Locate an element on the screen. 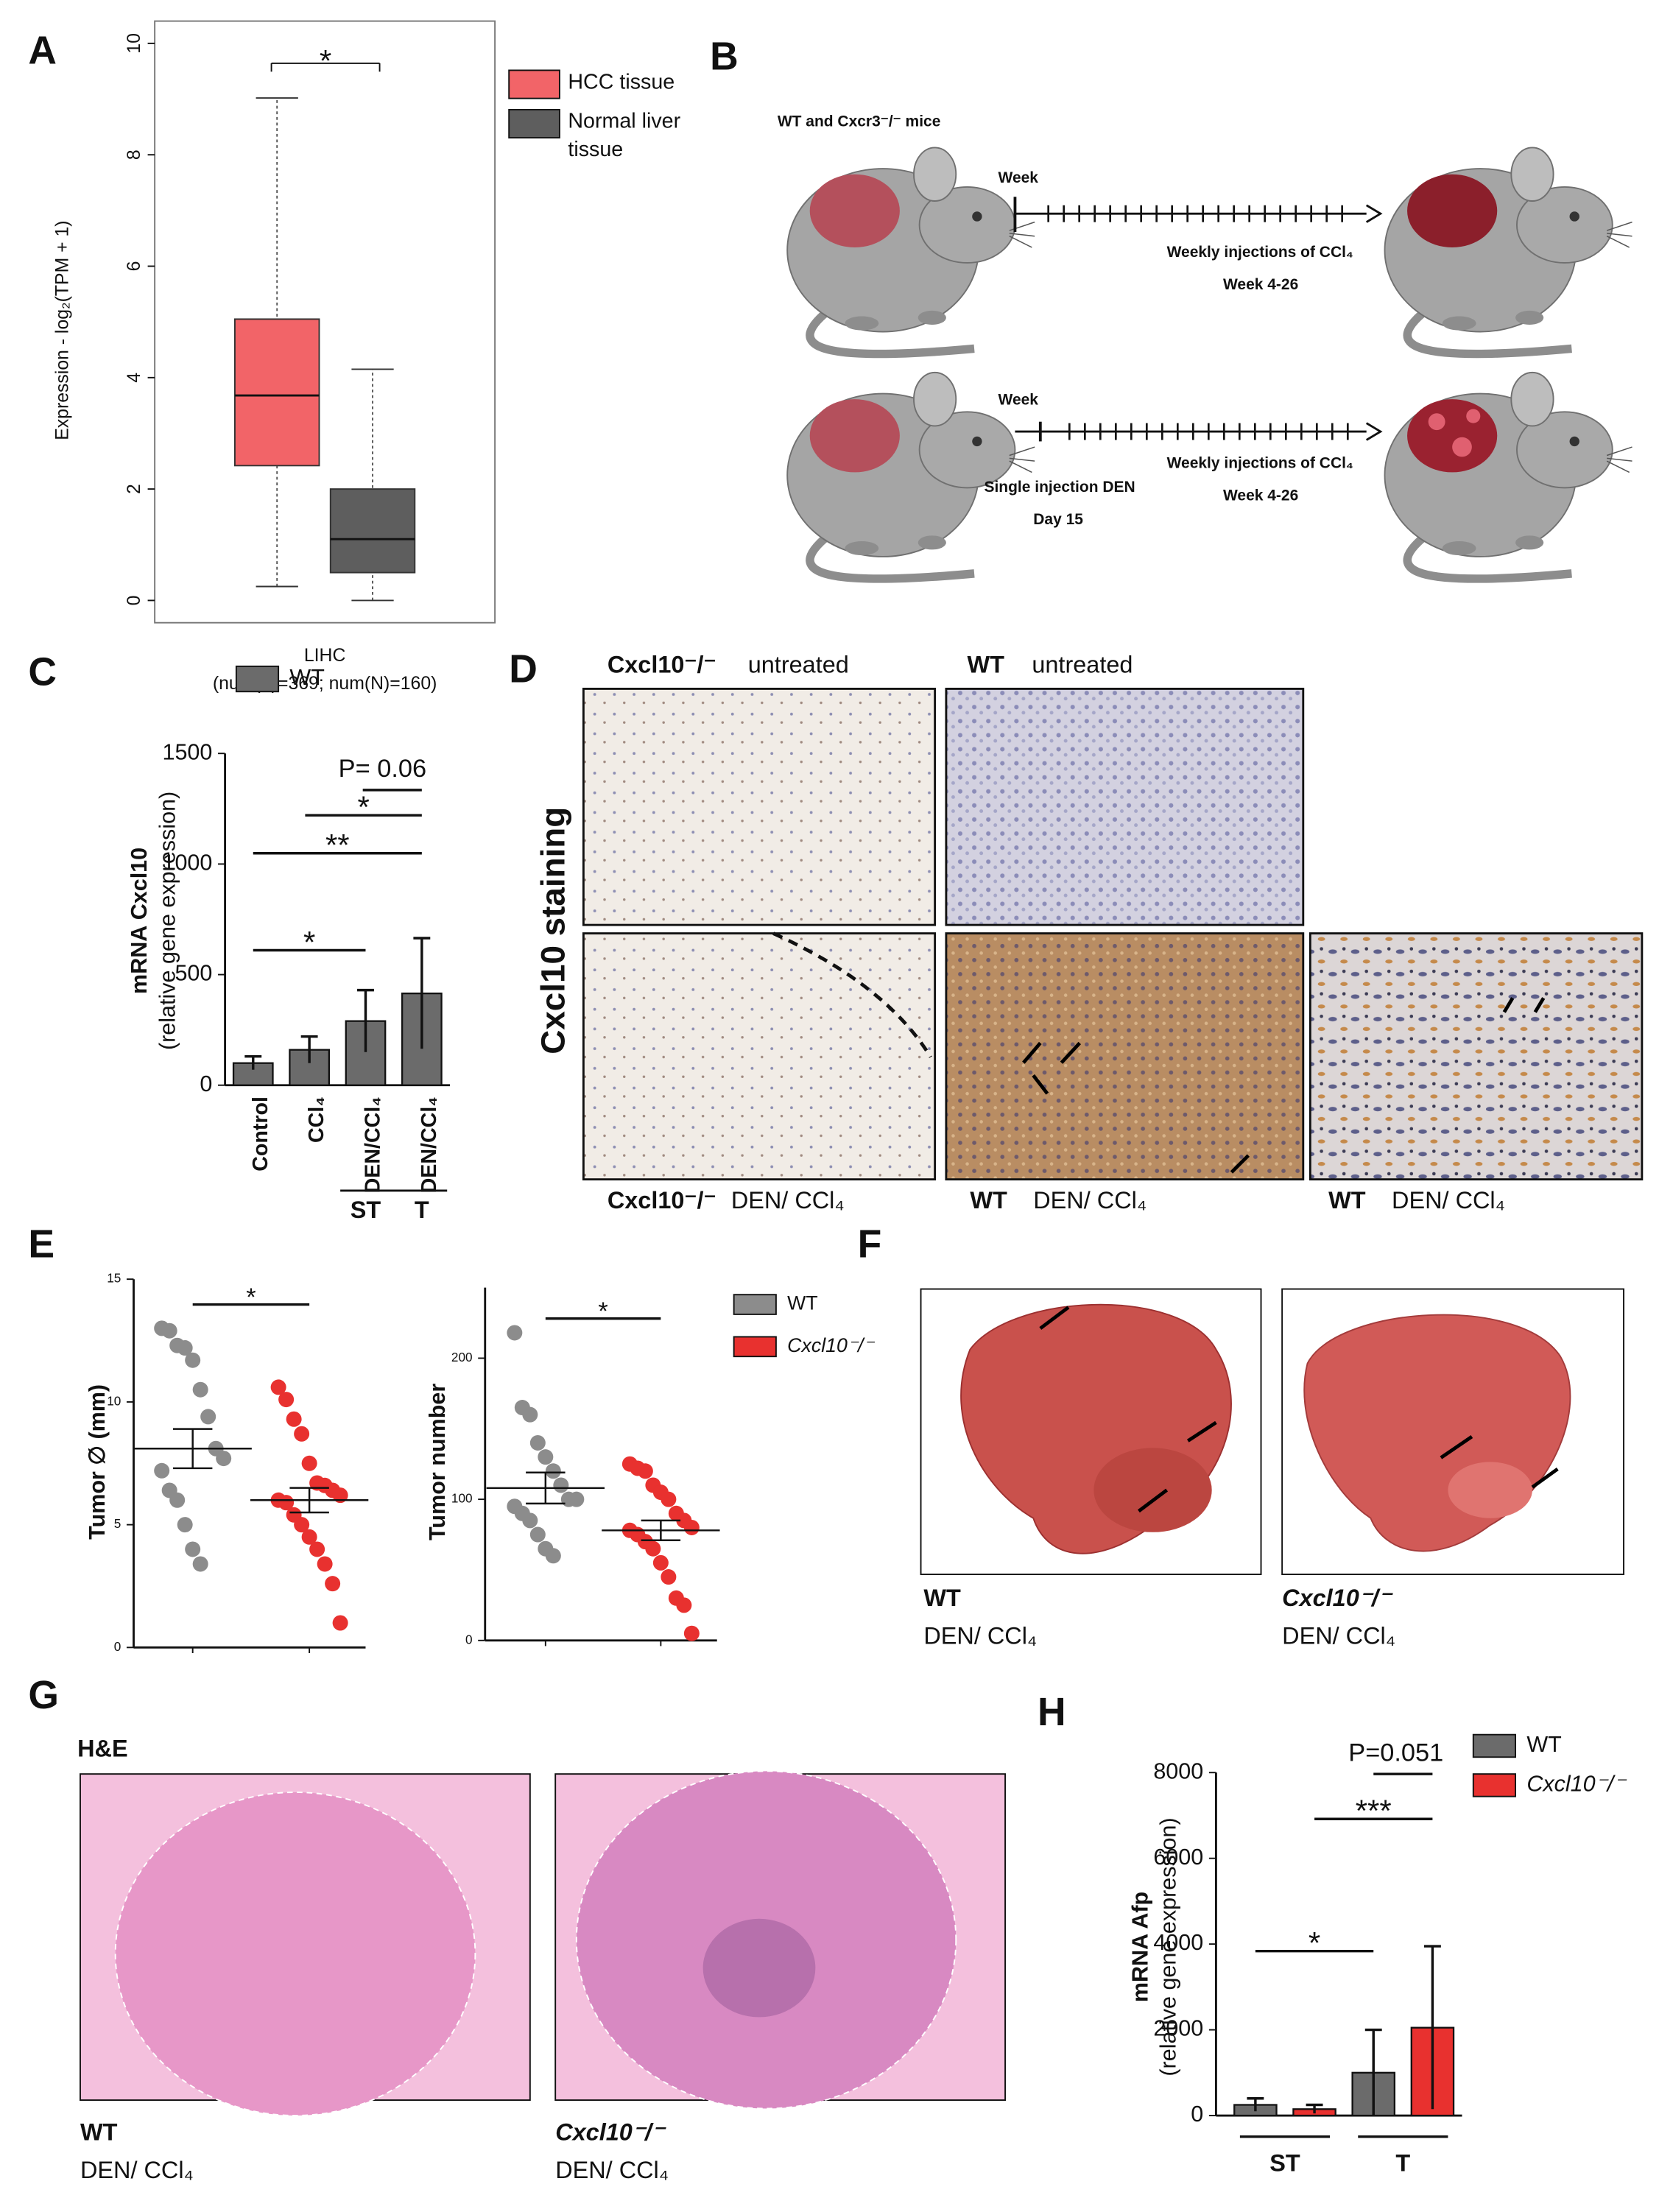  liver-photos: WT DEN/ CCl₄ Cxcl10⁻/⁻ DEN/ CCl₄ is located at coordinates (1272, 1468).